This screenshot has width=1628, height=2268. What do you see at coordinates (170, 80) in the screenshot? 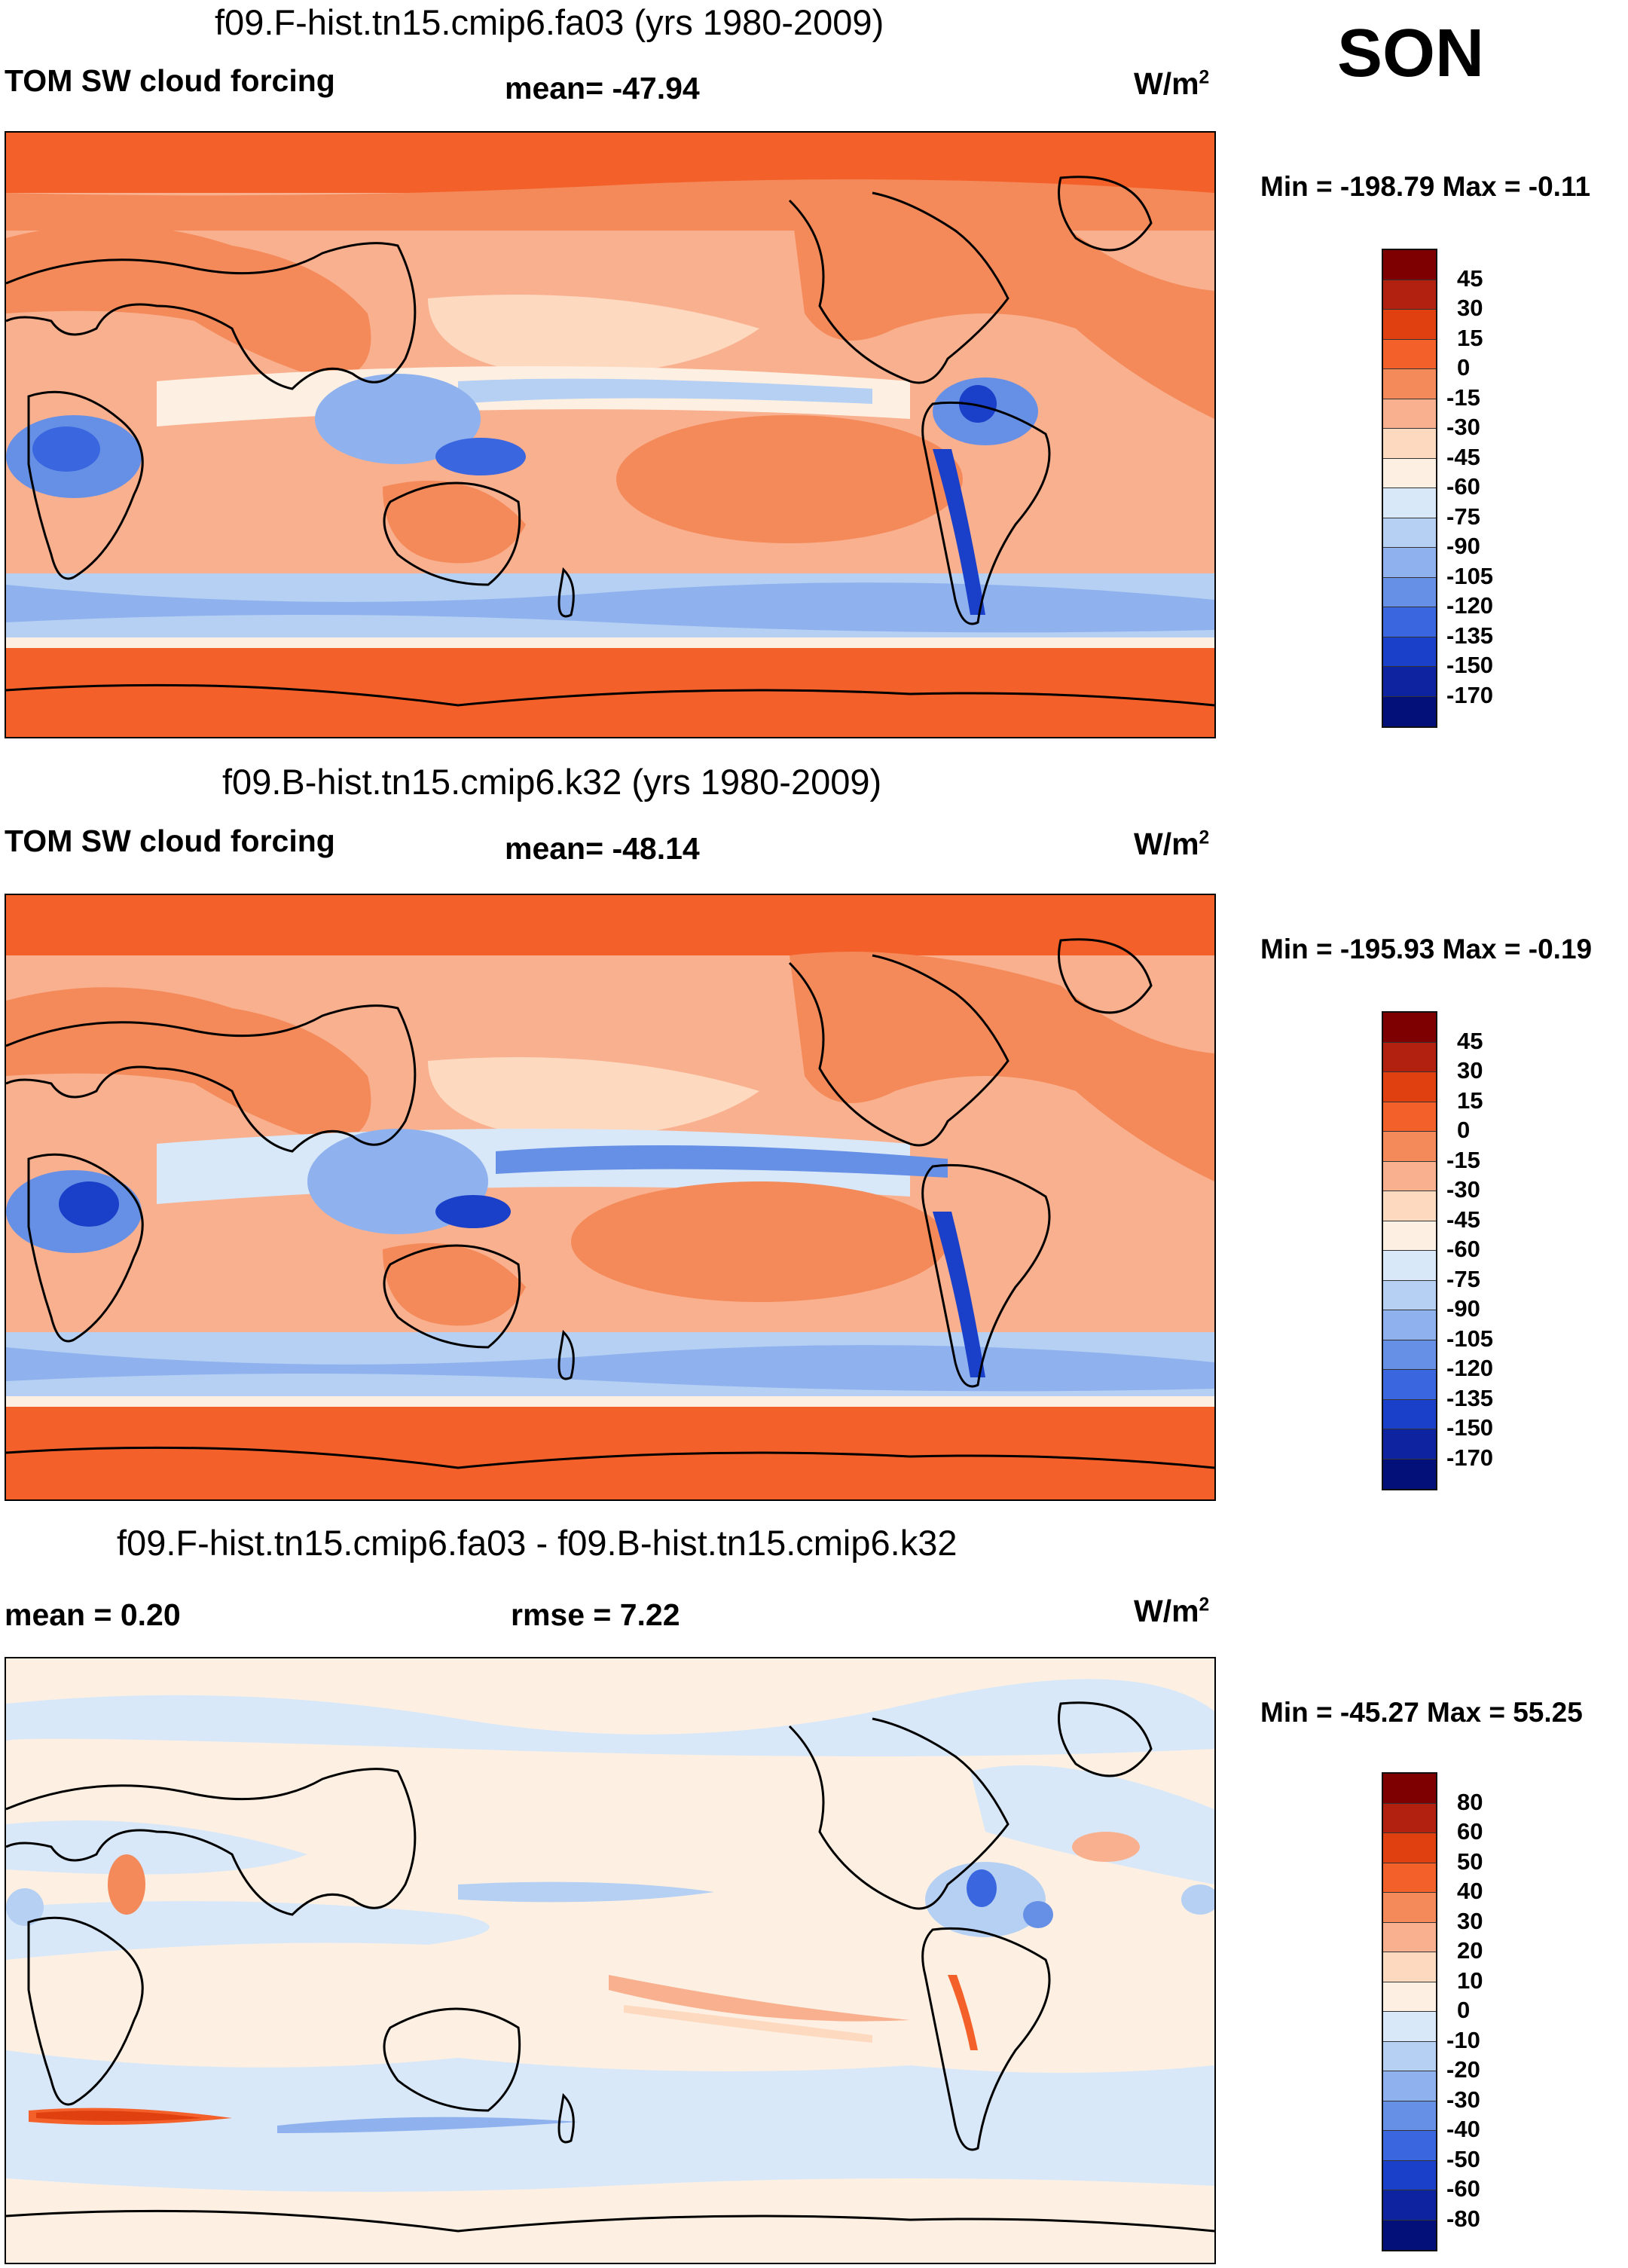
I see `panel-1-variable-label: TOM SW cloud forcing` at bounding box center [170, 80].